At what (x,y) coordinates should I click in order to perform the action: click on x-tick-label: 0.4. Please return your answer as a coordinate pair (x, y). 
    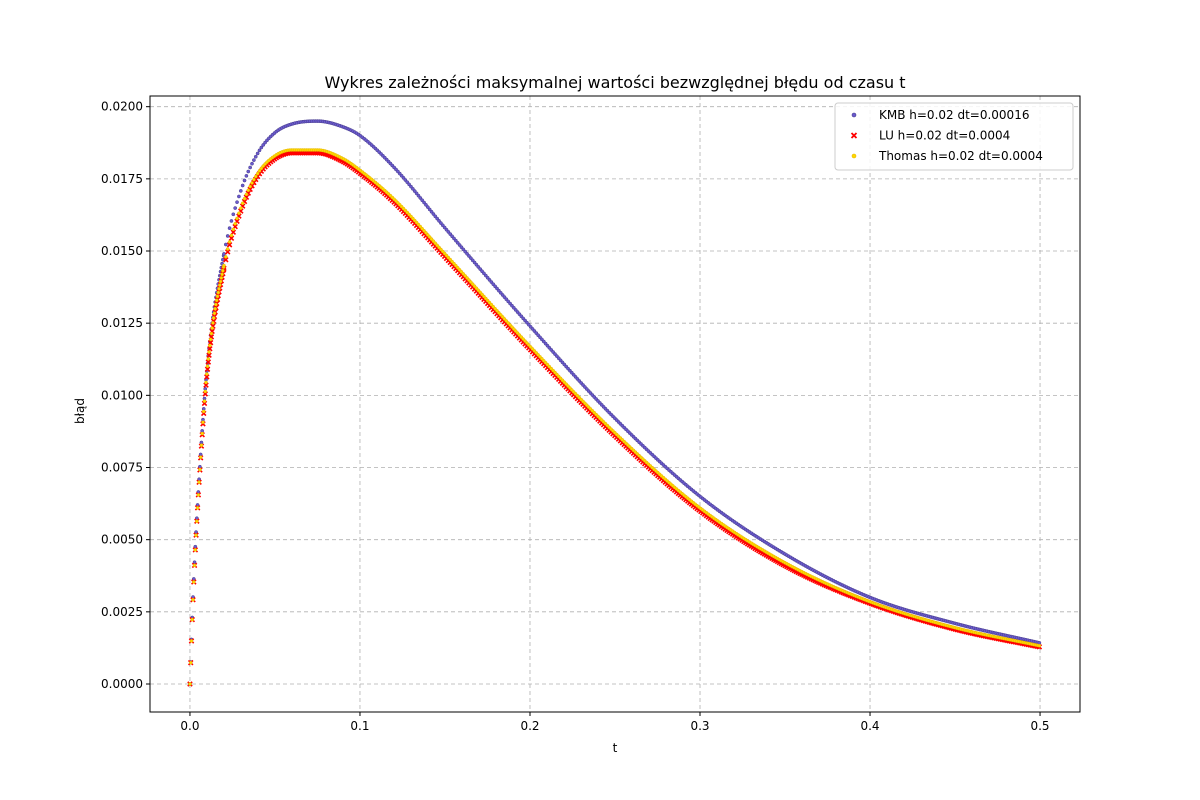
    Looking at the image, I should click on (869, 726).